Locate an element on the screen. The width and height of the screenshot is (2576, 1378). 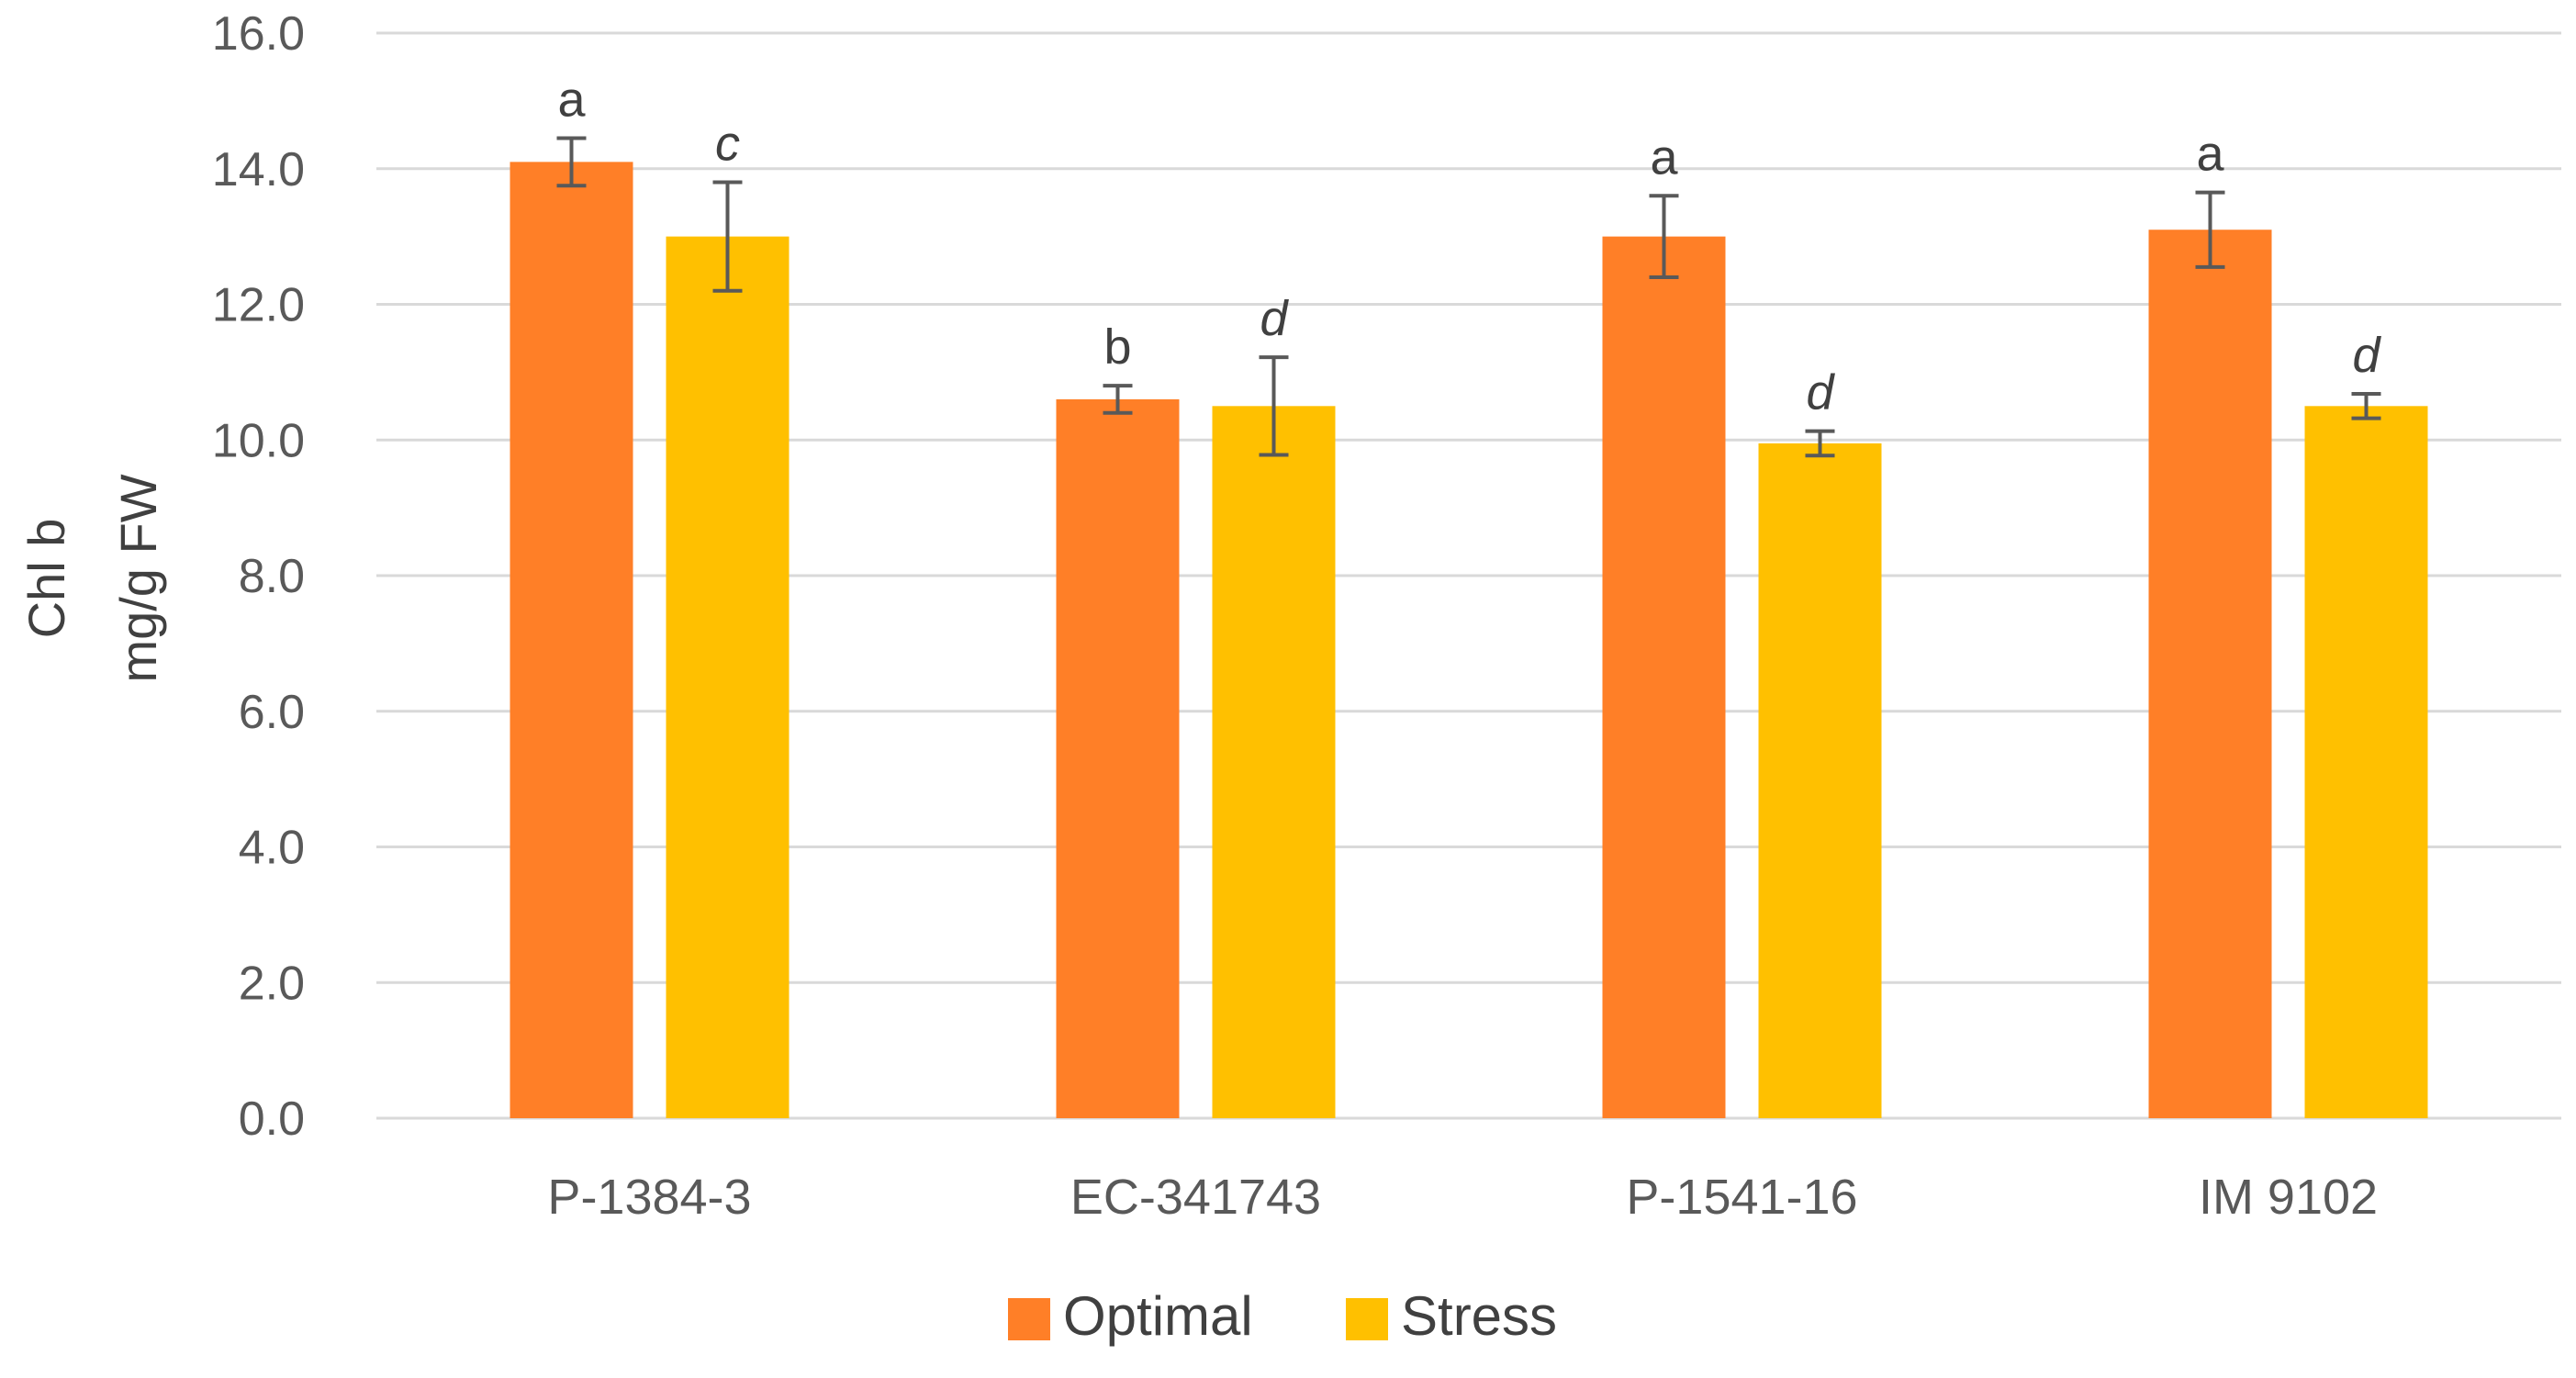
x-category-label: IM 9102 is located at coordinates (2288, 1197).